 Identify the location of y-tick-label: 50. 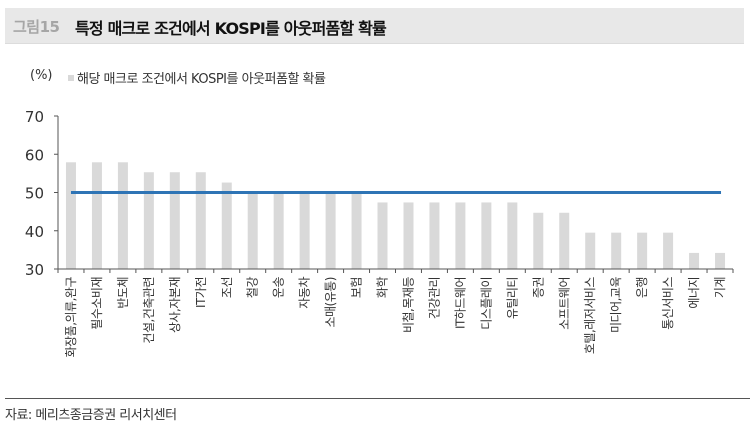
(34, 194).